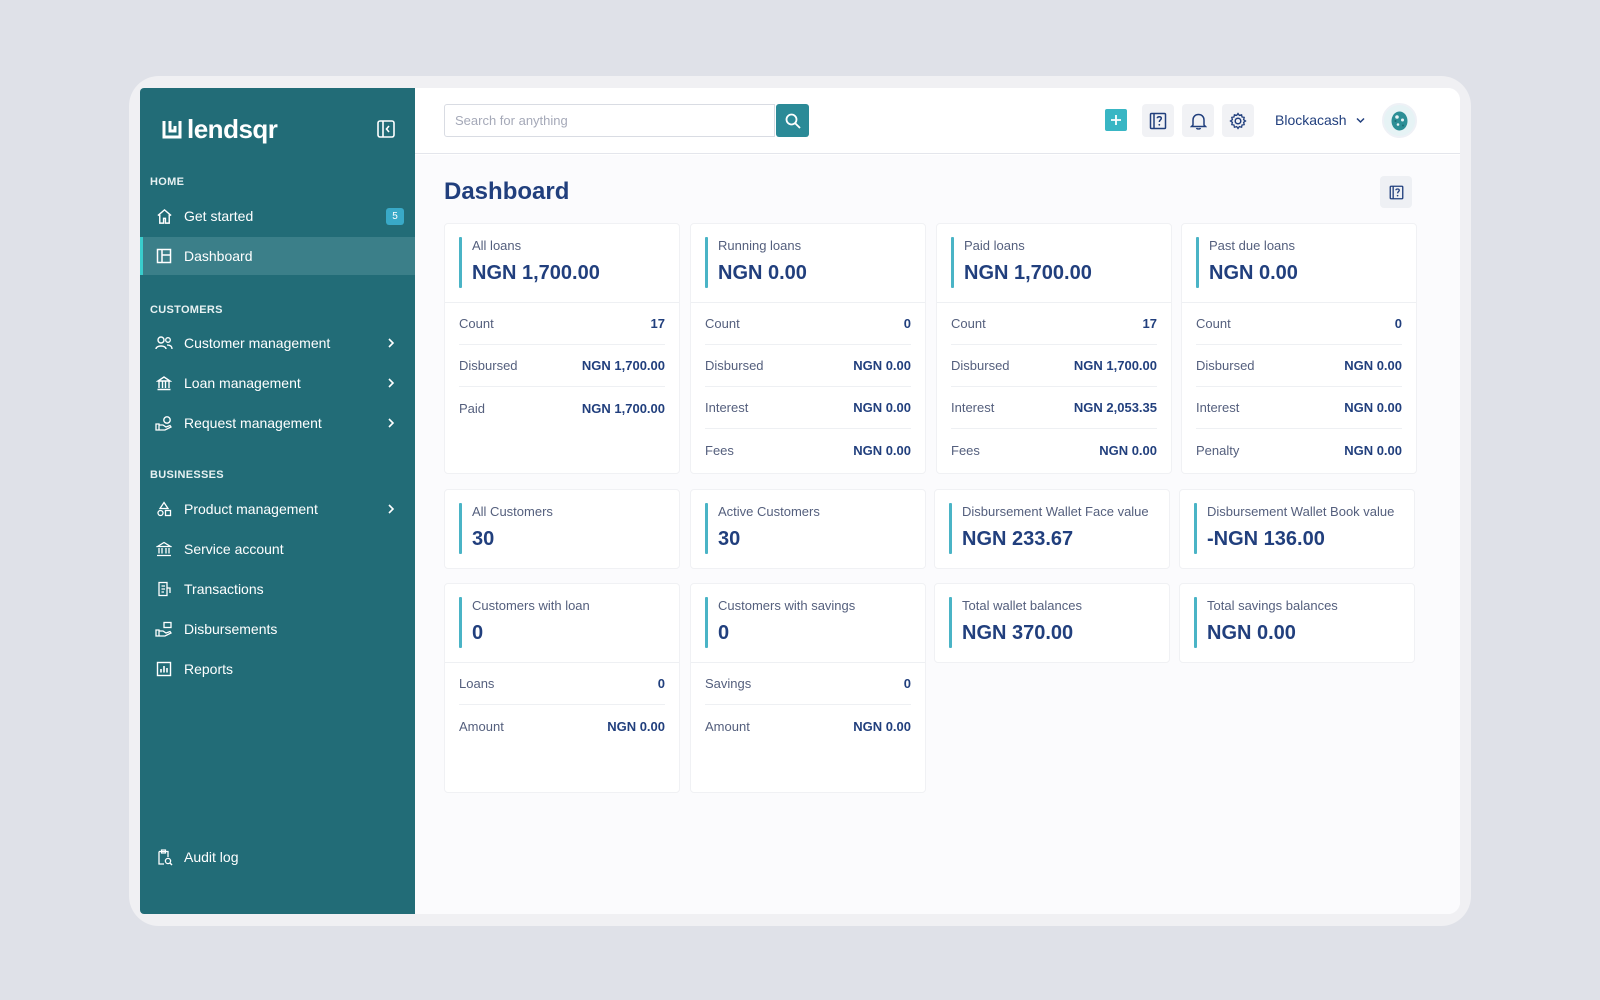  Describe the element at coordinates (164, 549) in the screenshot. I see `bank-icon` at that location.